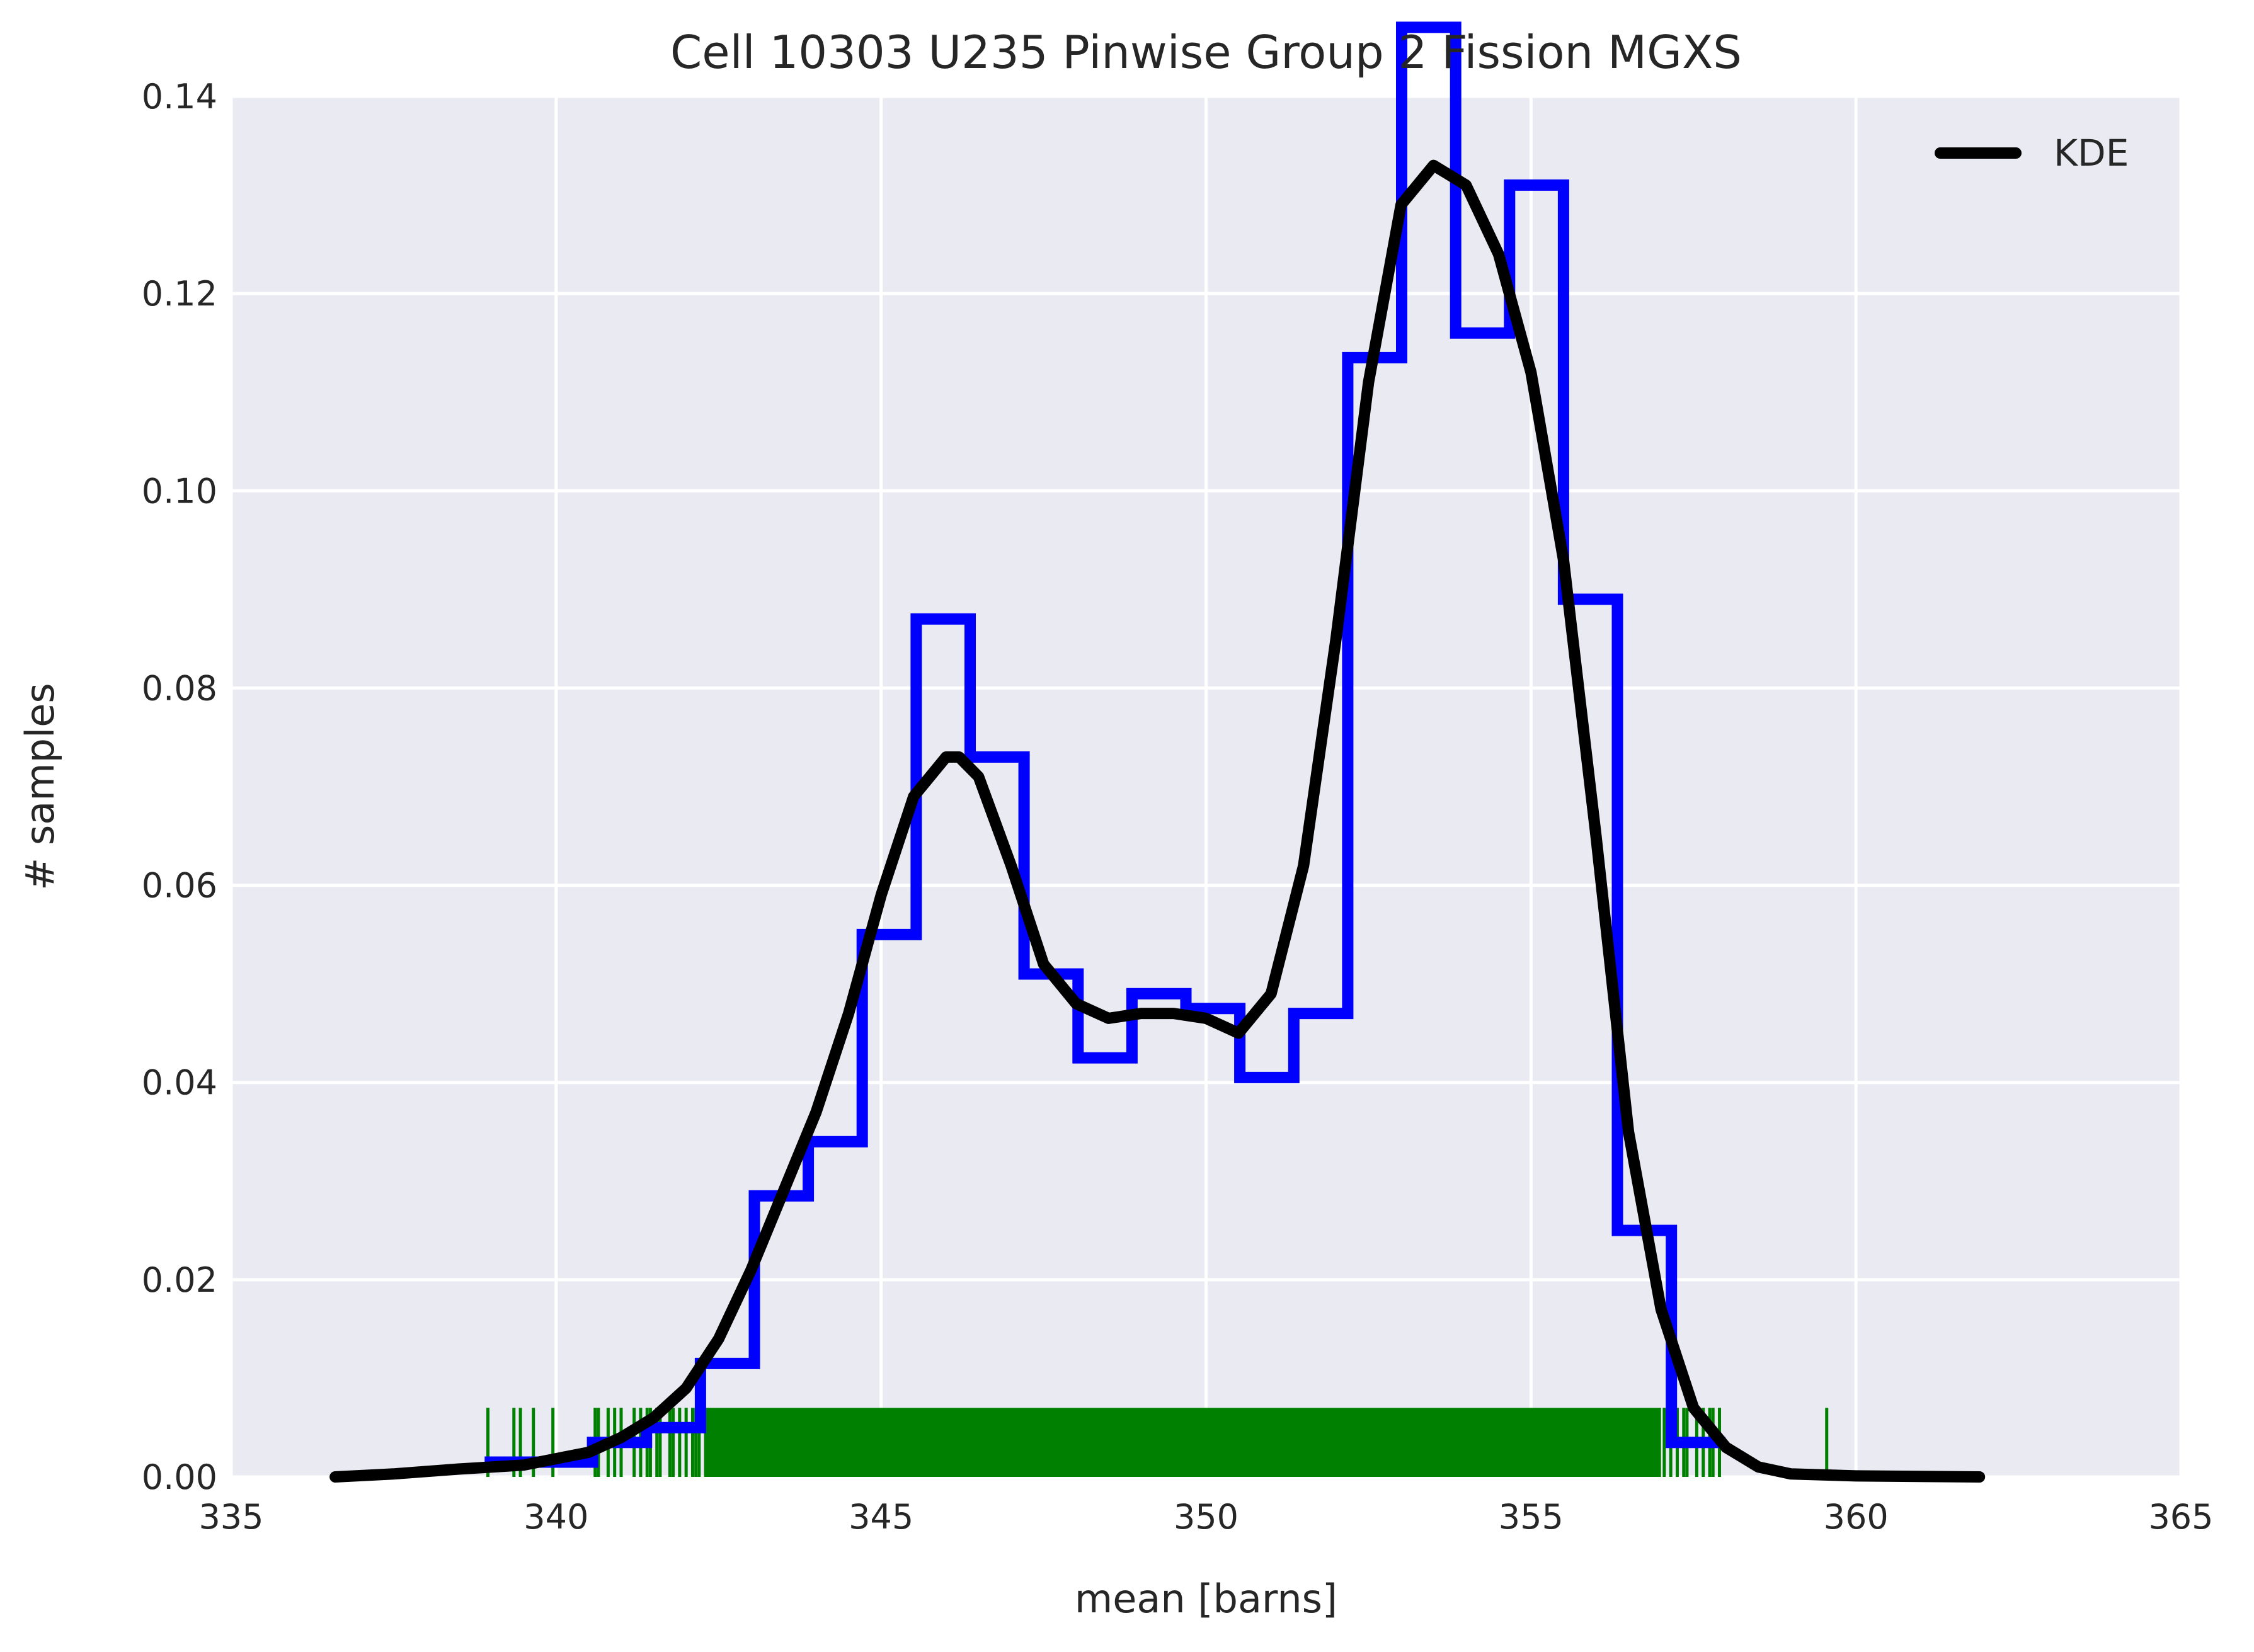  I want to click on x-axis-ticks: 335 340 345 350 355 360 365, so click(1205, 1517).